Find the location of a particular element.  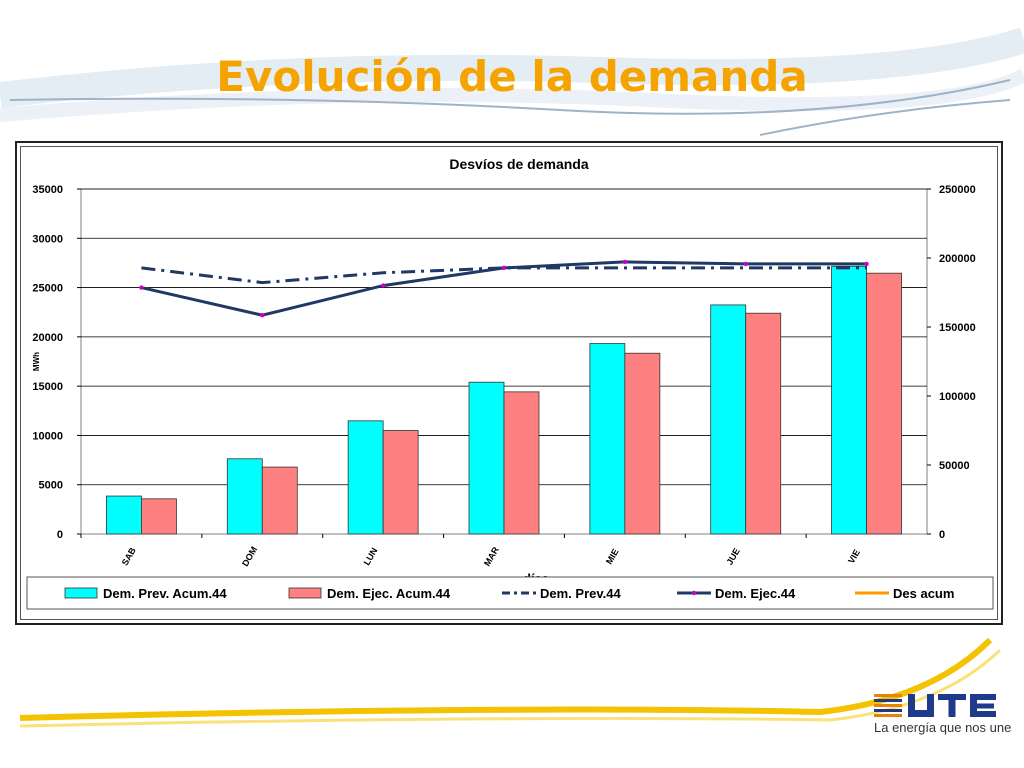

legend is located at coordinates (510, 593).